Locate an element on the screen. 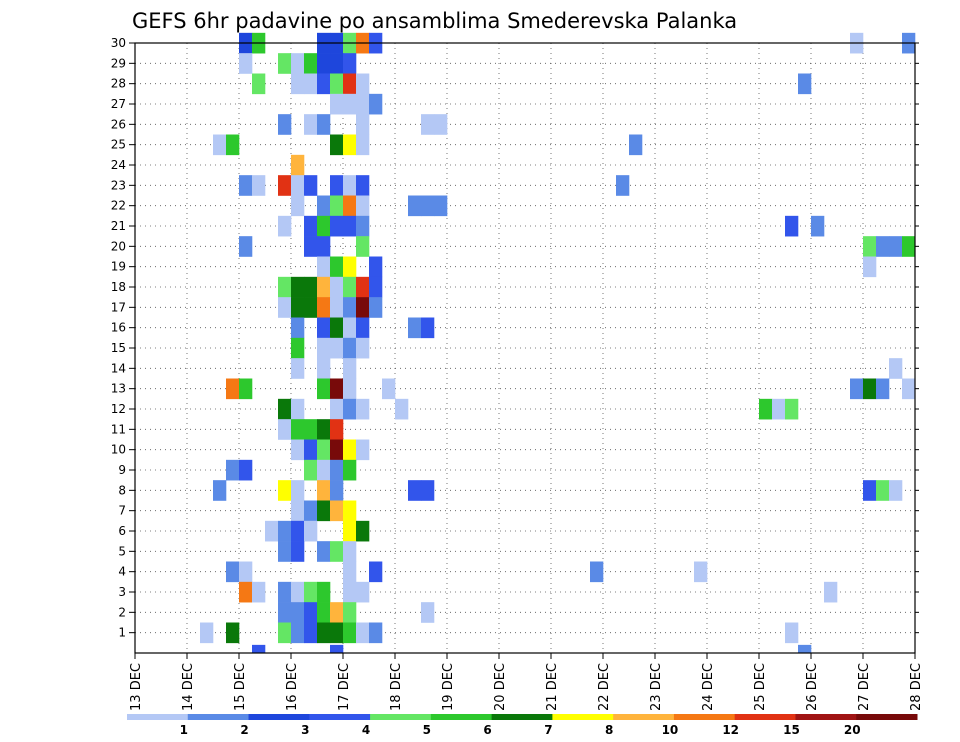  colorbar-label: 6 is located at coordinates (487, 730).